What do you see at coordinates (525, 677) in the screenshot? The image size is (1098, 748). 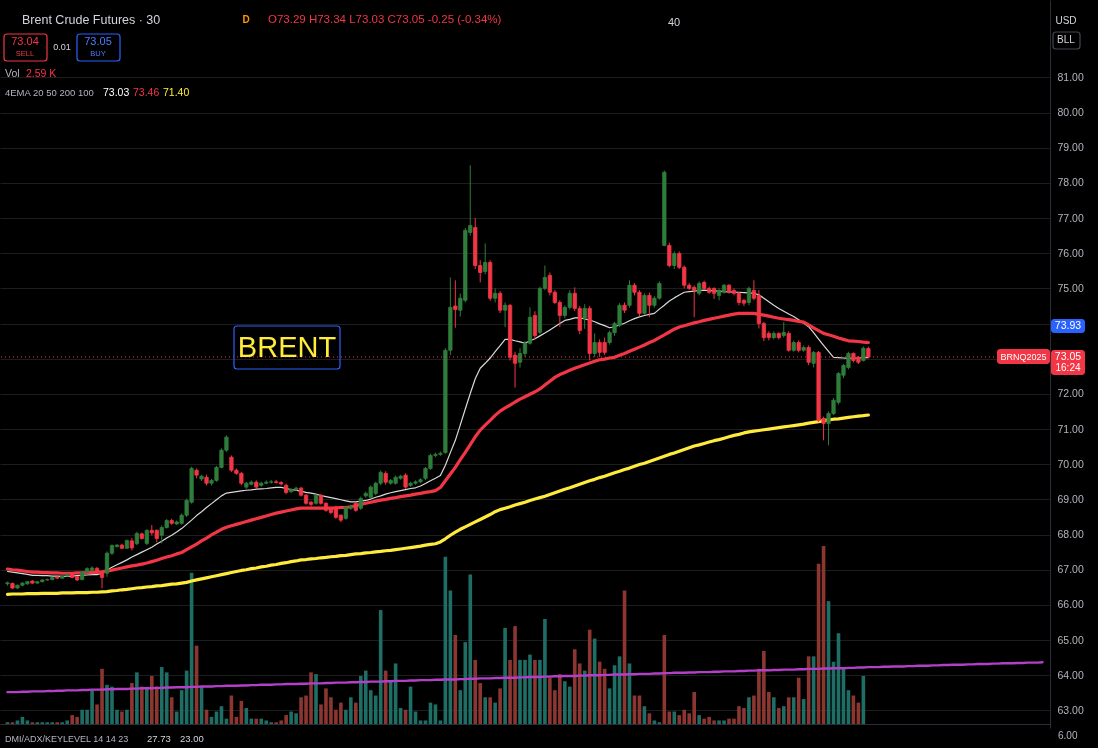 I see `line-series` at bounding box center [525, 677].